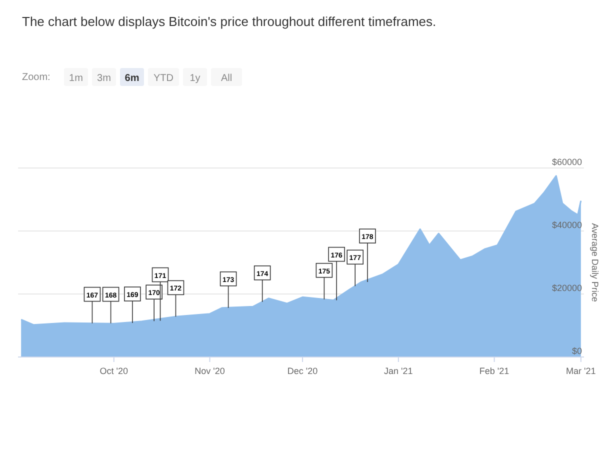 The image size is (601, 467). I want to click on x-tick-label: Jan '21, so click(398, 371).